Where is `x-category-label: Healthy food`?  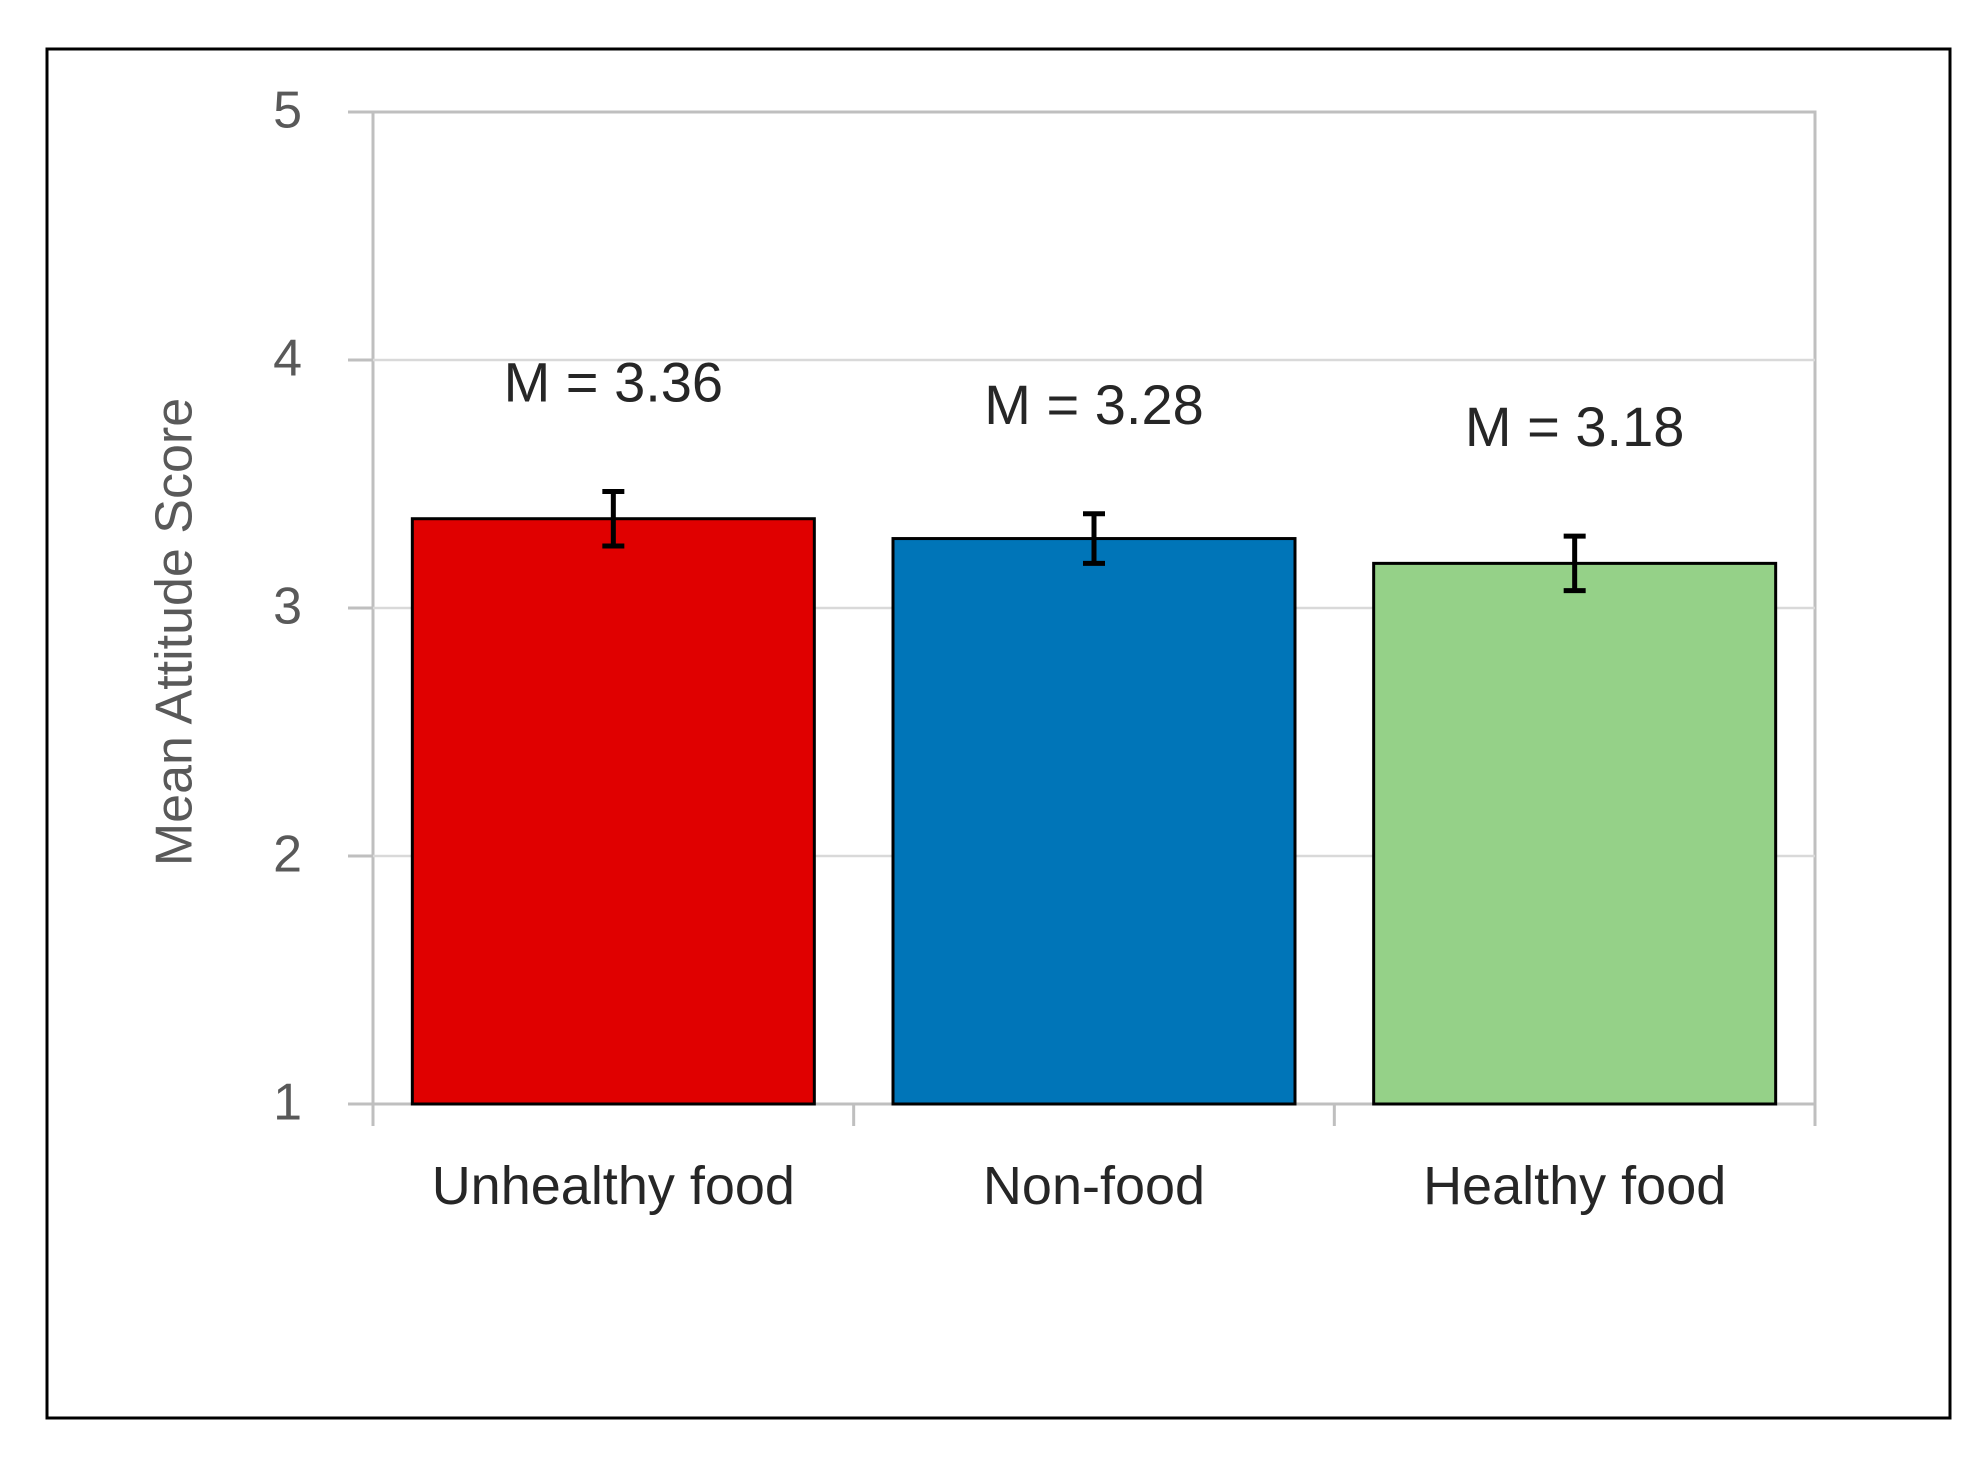
x-category-label: Healthy food is located at coordinates (1574, 1186).